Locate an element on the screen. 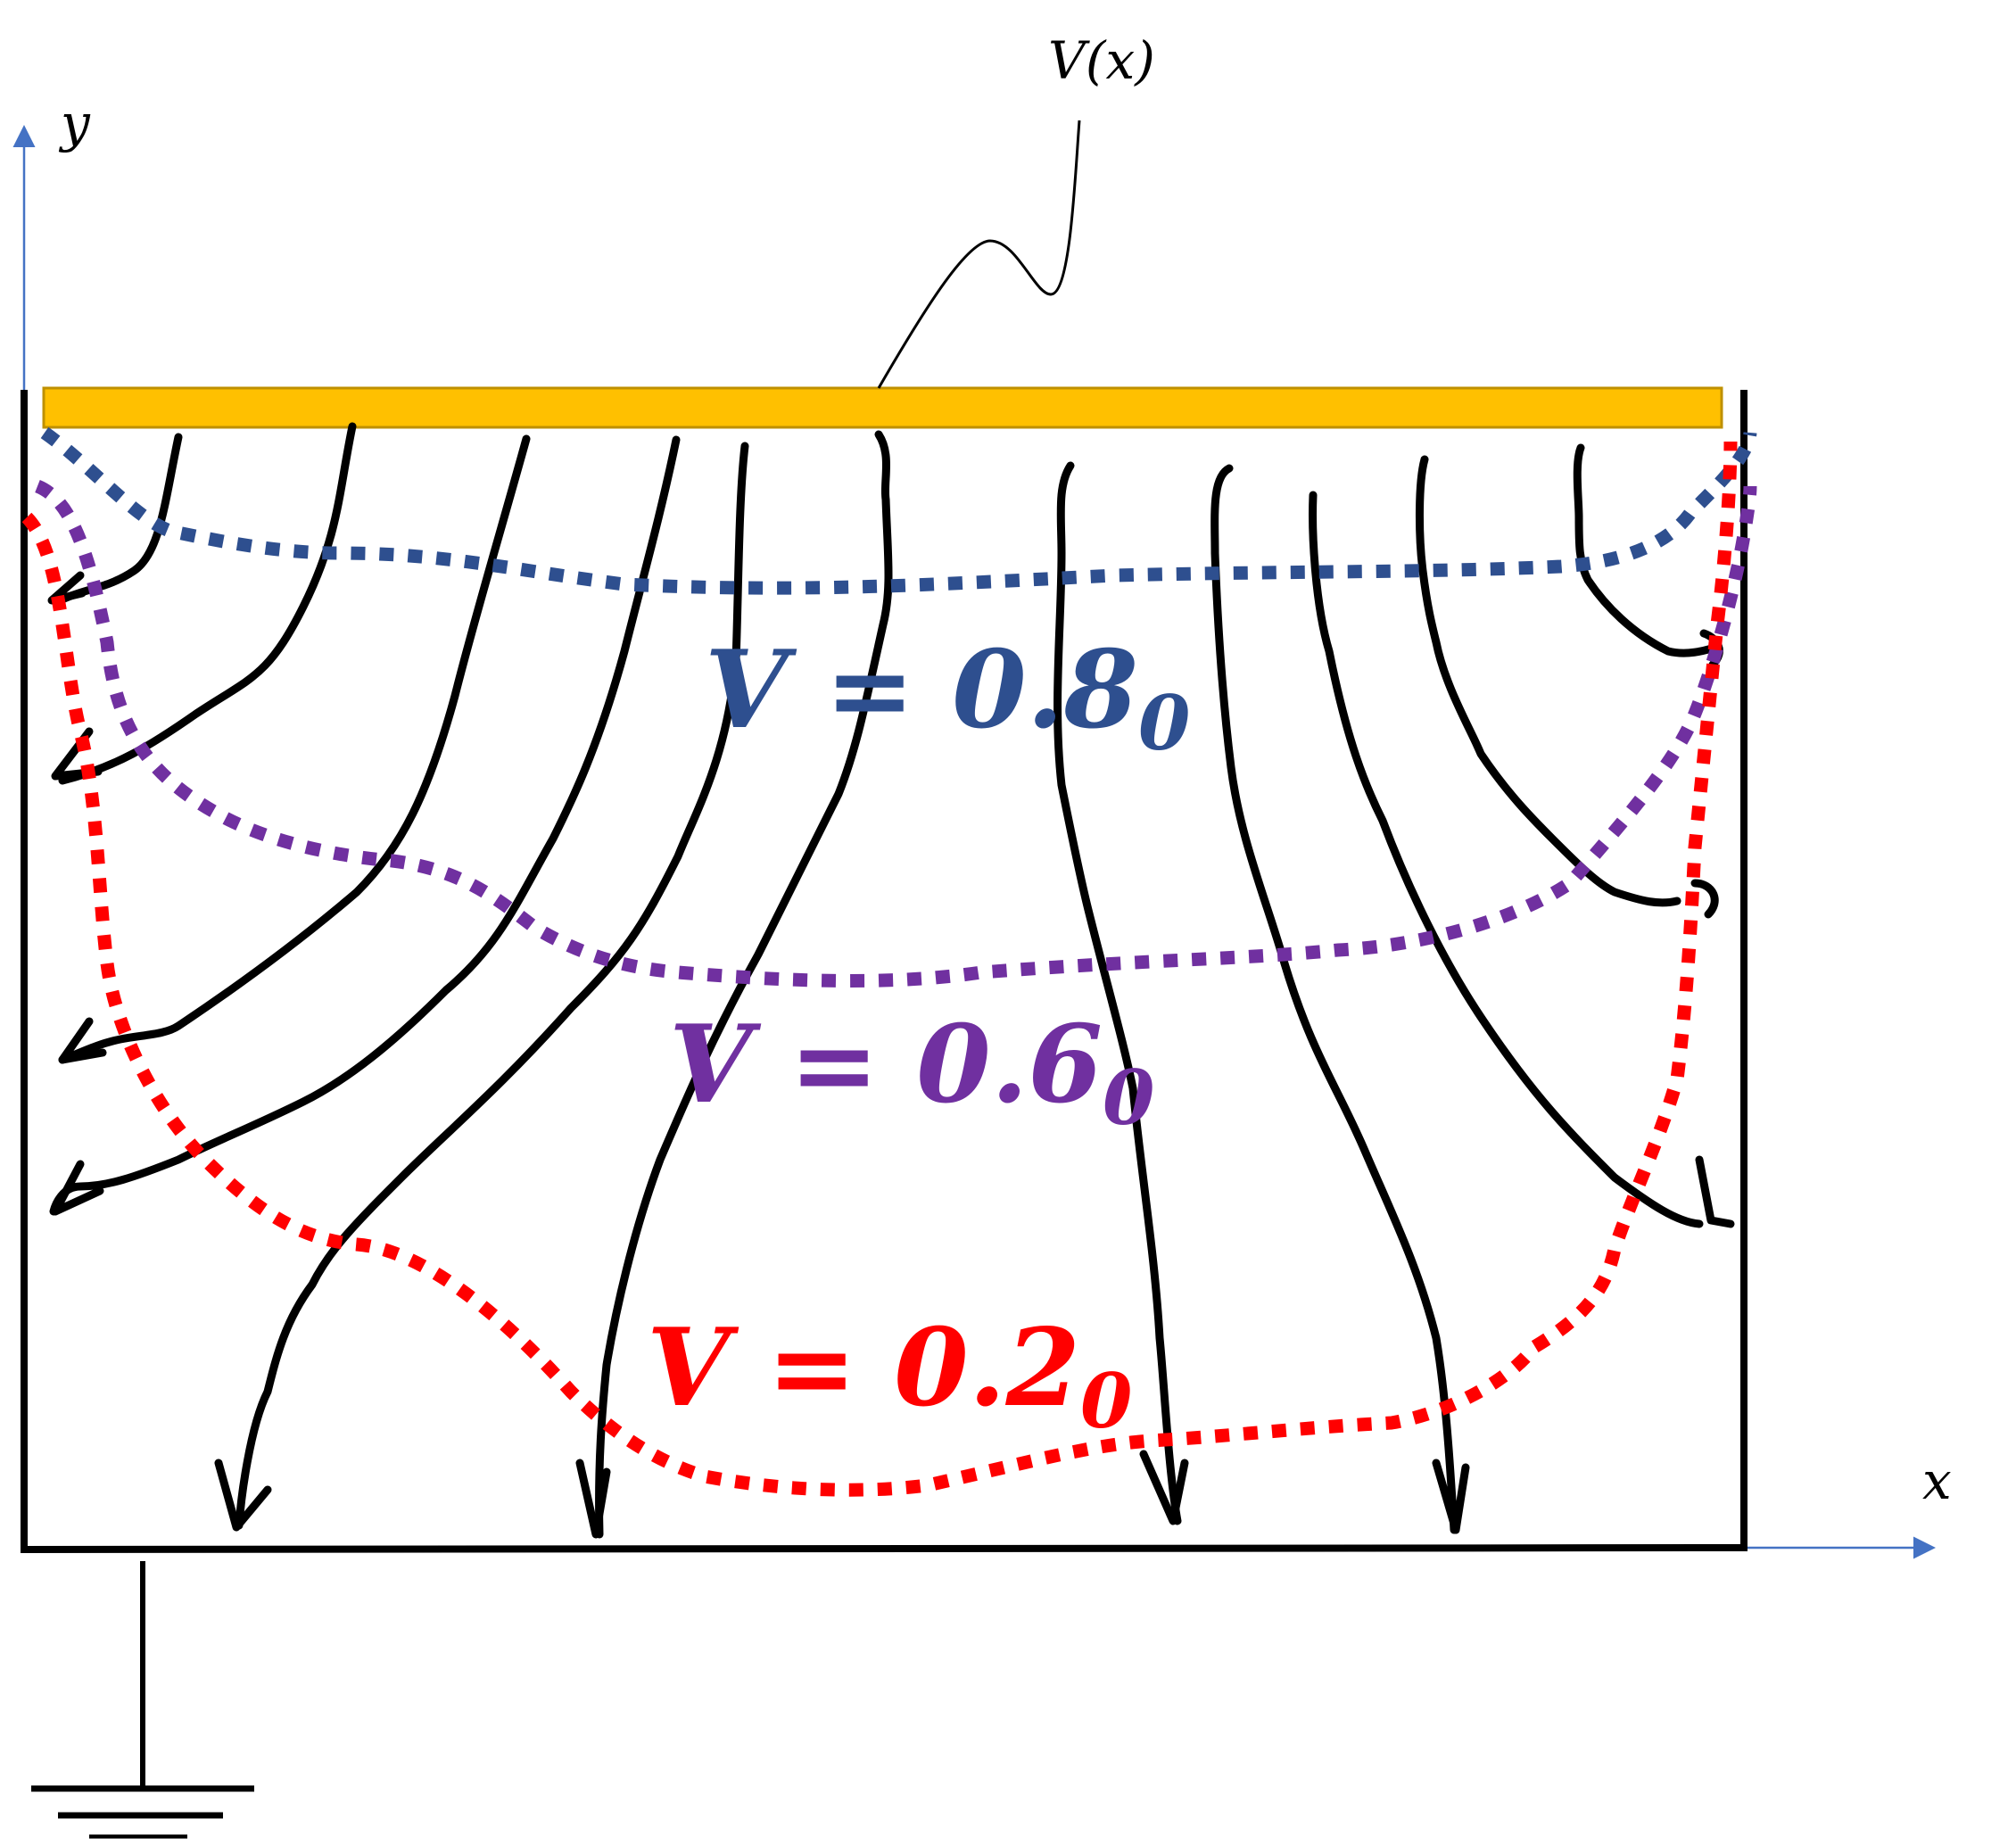 The image size is (2016, 1843). equipotential-v08-label: V = 0.80 is located at coordinates (947, 697).